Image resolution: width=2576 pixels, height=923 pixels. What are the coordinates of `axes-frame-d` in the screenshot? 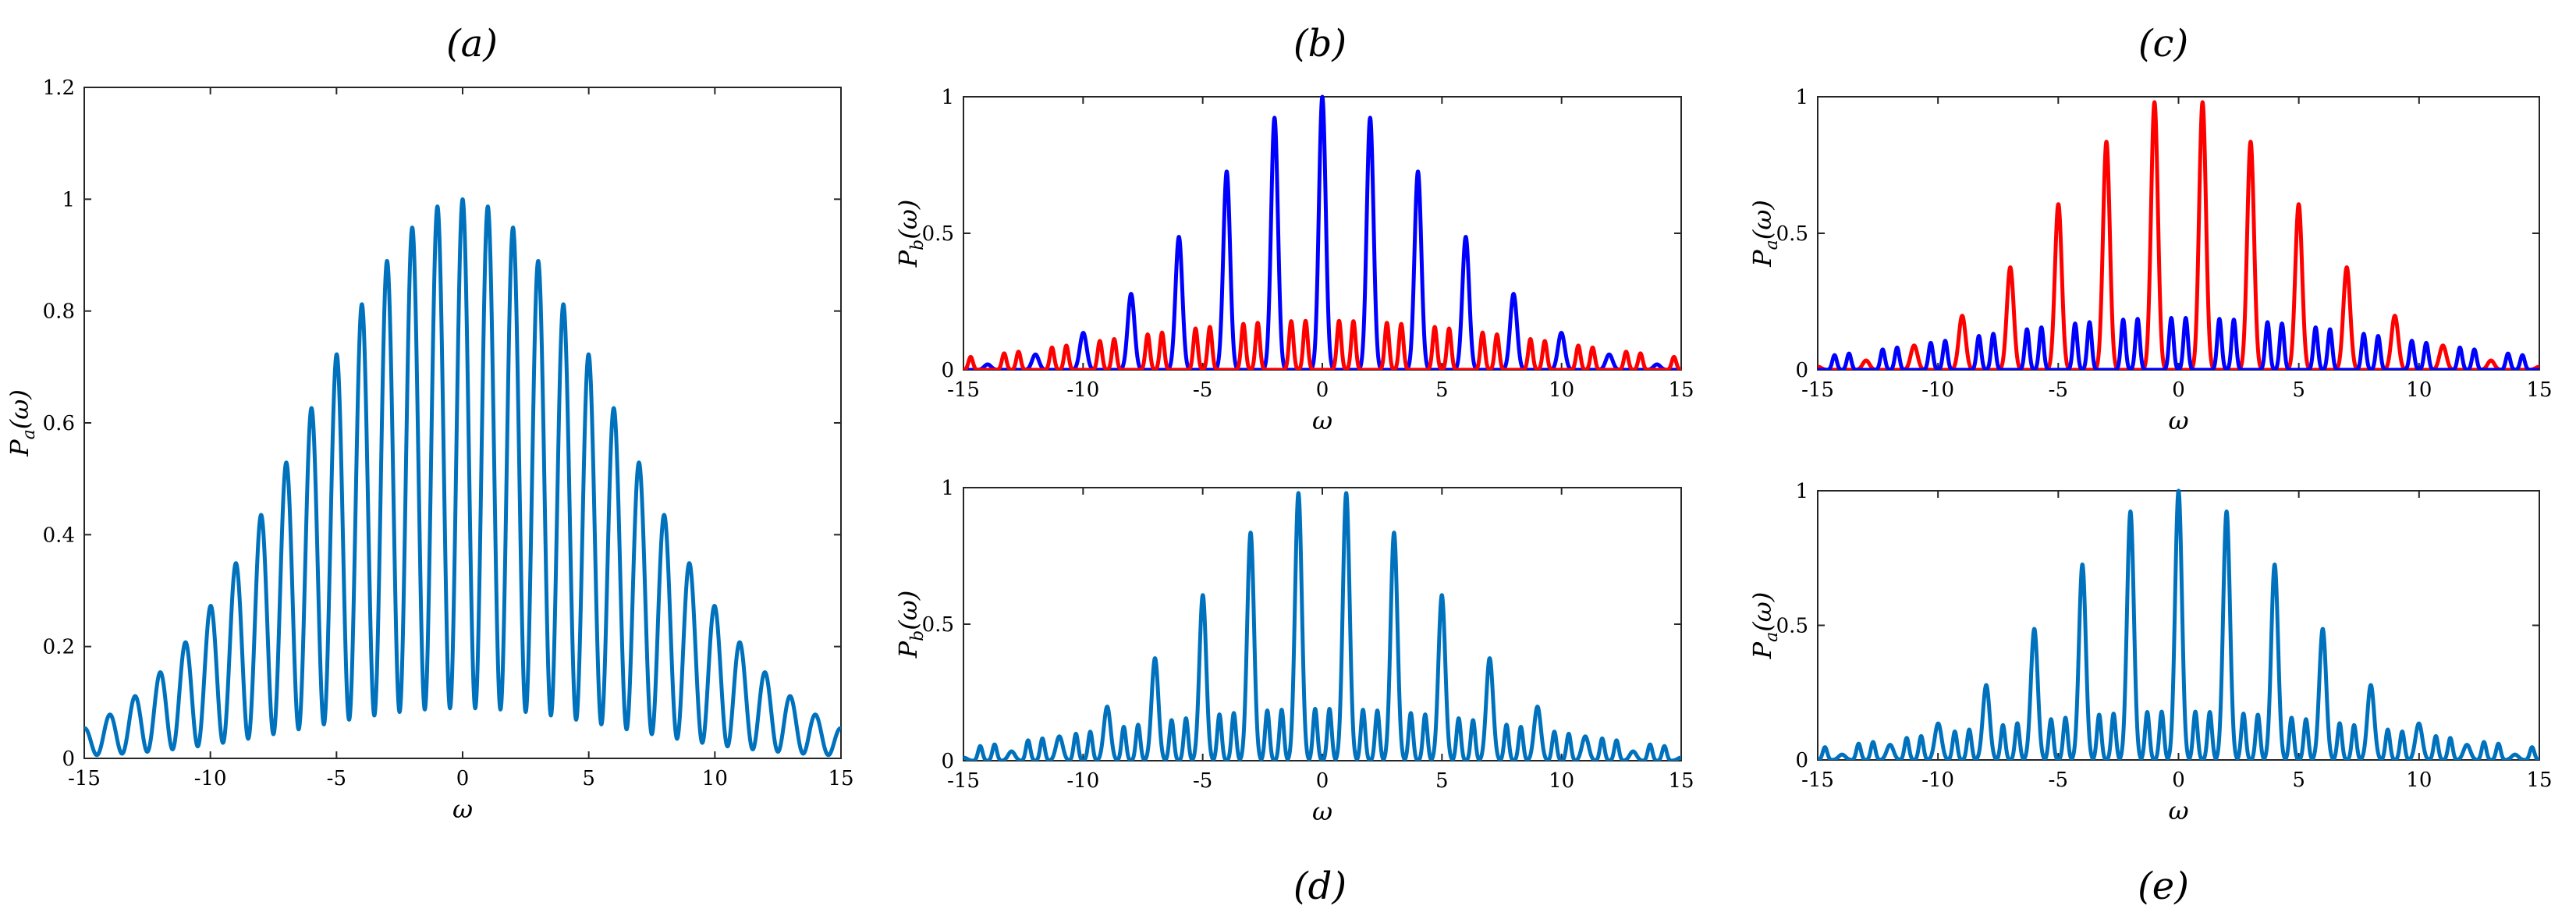 It's located at (1322, 624).